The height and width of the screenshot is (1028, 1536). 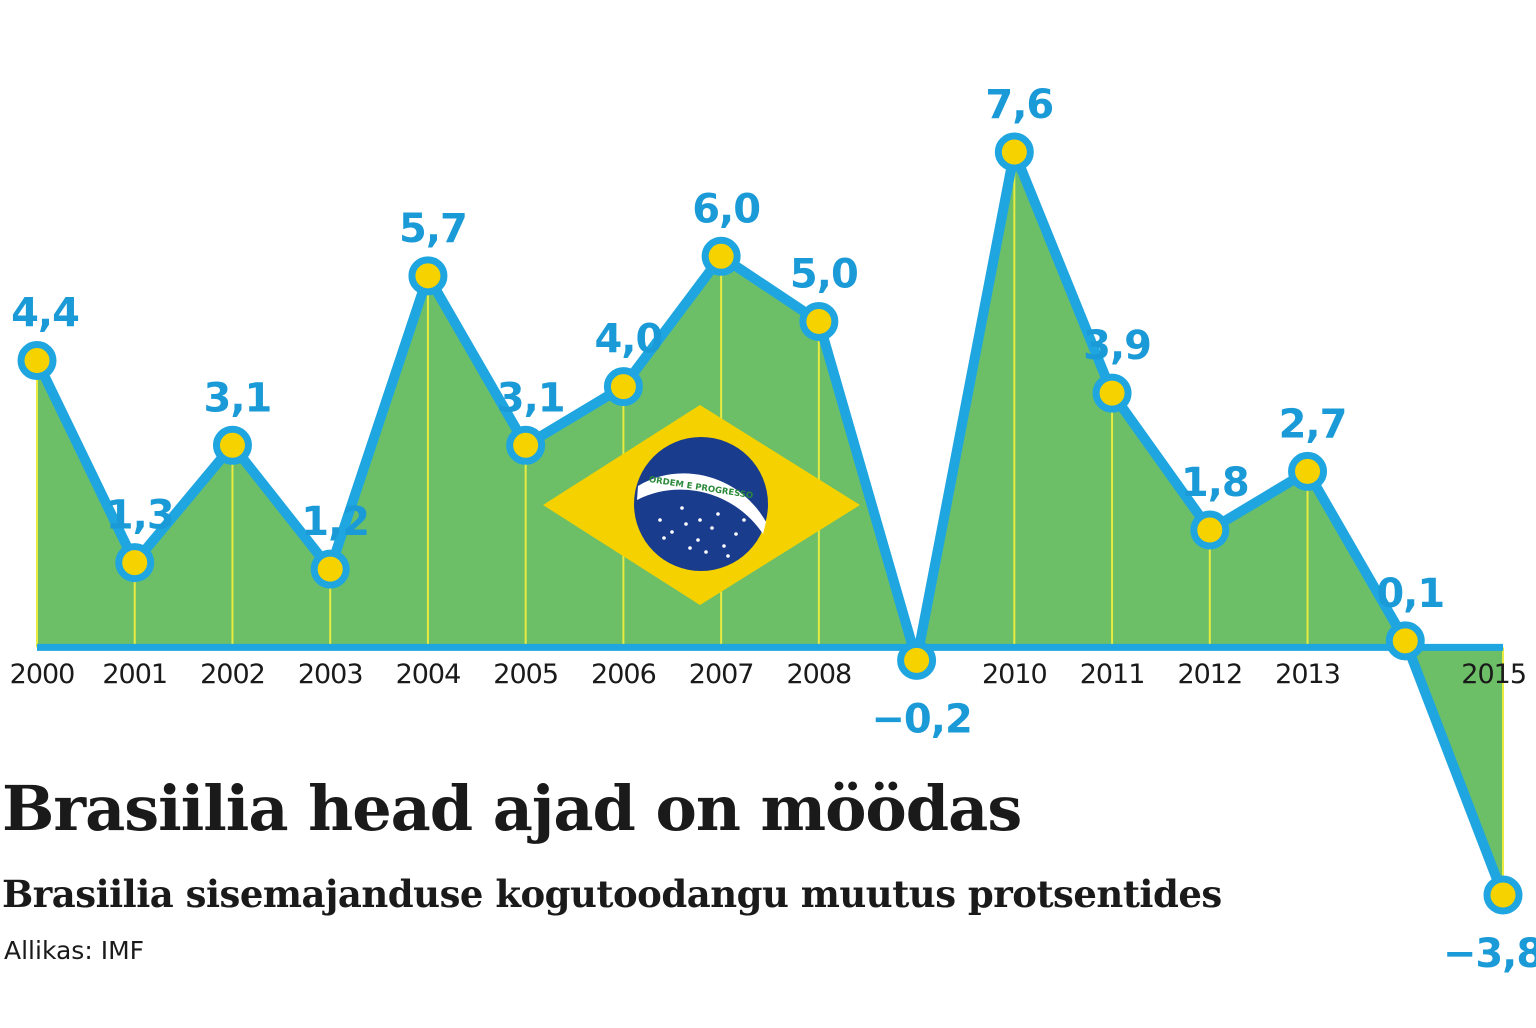 What do you see at coordinates (134, 674) in the screenshot?
I see `x-tick-label: 2001` at bounding box center [134, 674].